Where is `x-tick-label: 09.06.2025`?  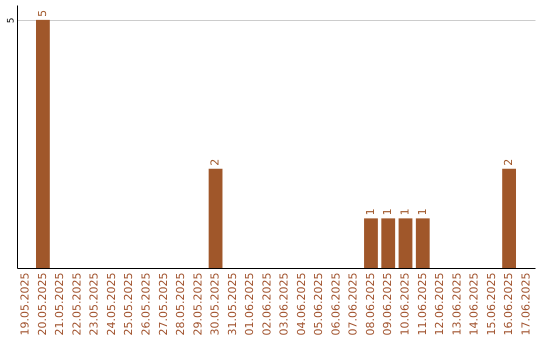
x-tick-label: 09.06.2025 is located at coordinates (387, 304).